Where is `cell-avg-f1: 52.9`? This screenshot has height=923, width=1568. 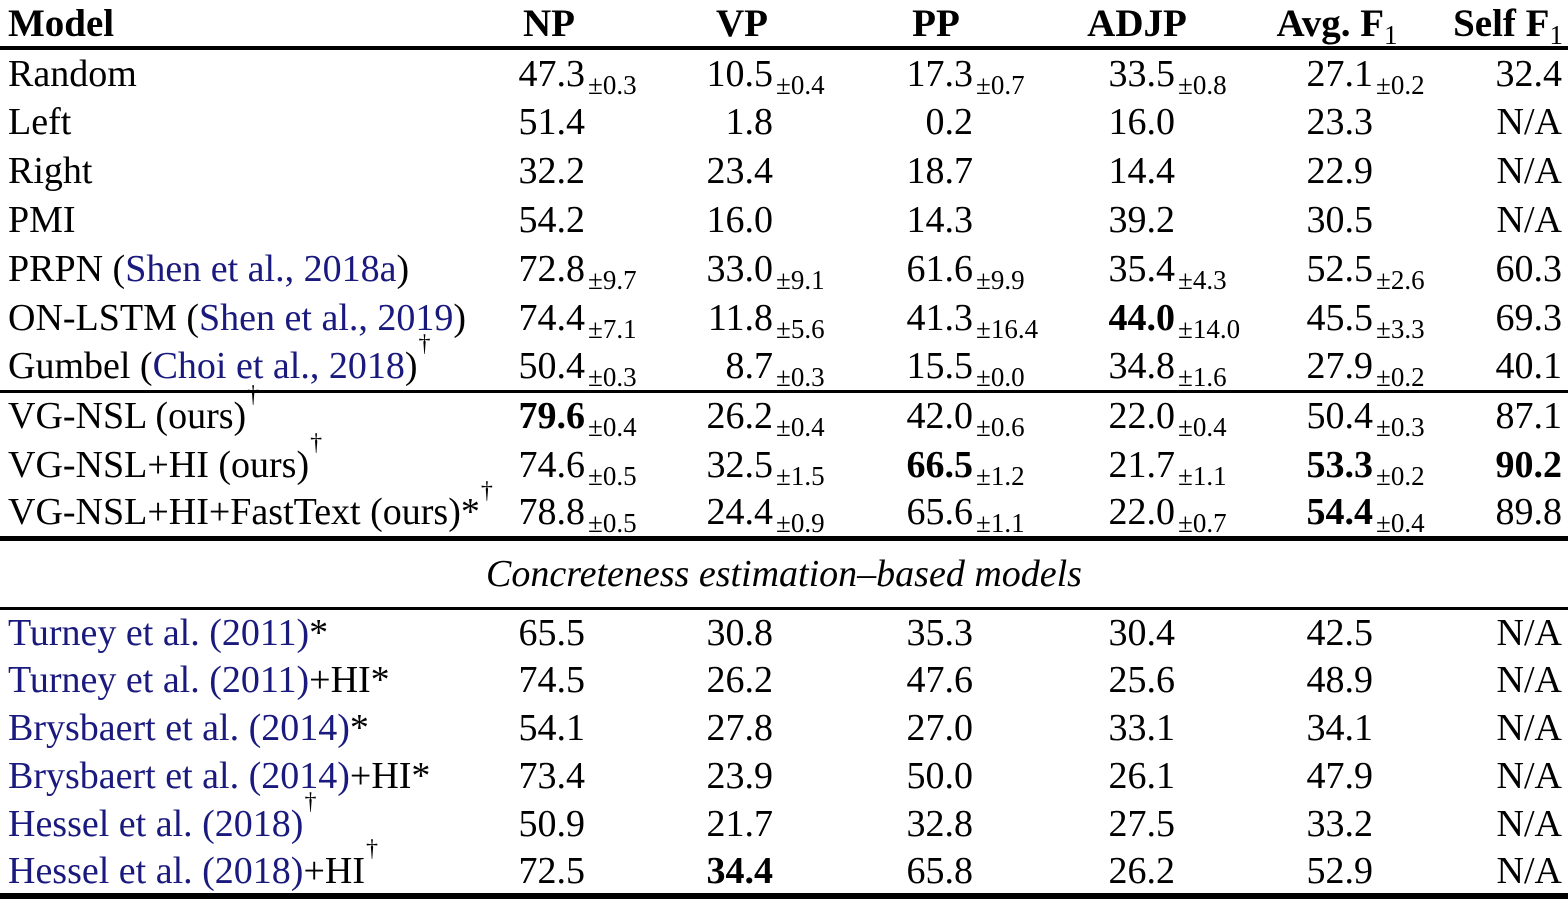
cell-avg-f1: 52.9 is located at coordinates (1337, 873).